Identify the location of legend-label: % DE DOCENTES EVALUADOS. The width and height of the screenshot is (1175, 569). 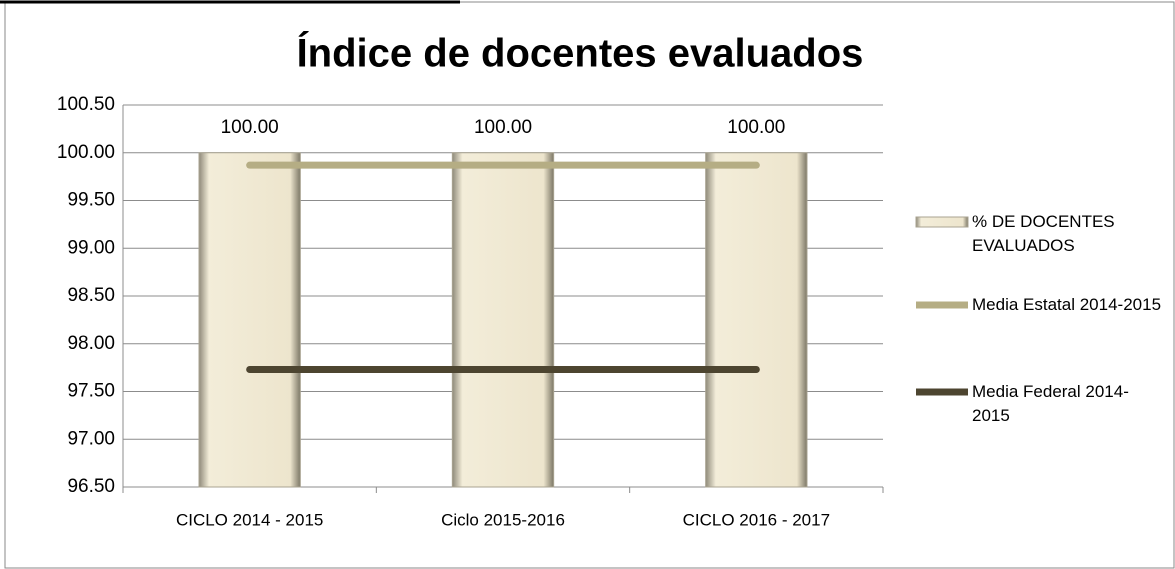
(1043, 233).